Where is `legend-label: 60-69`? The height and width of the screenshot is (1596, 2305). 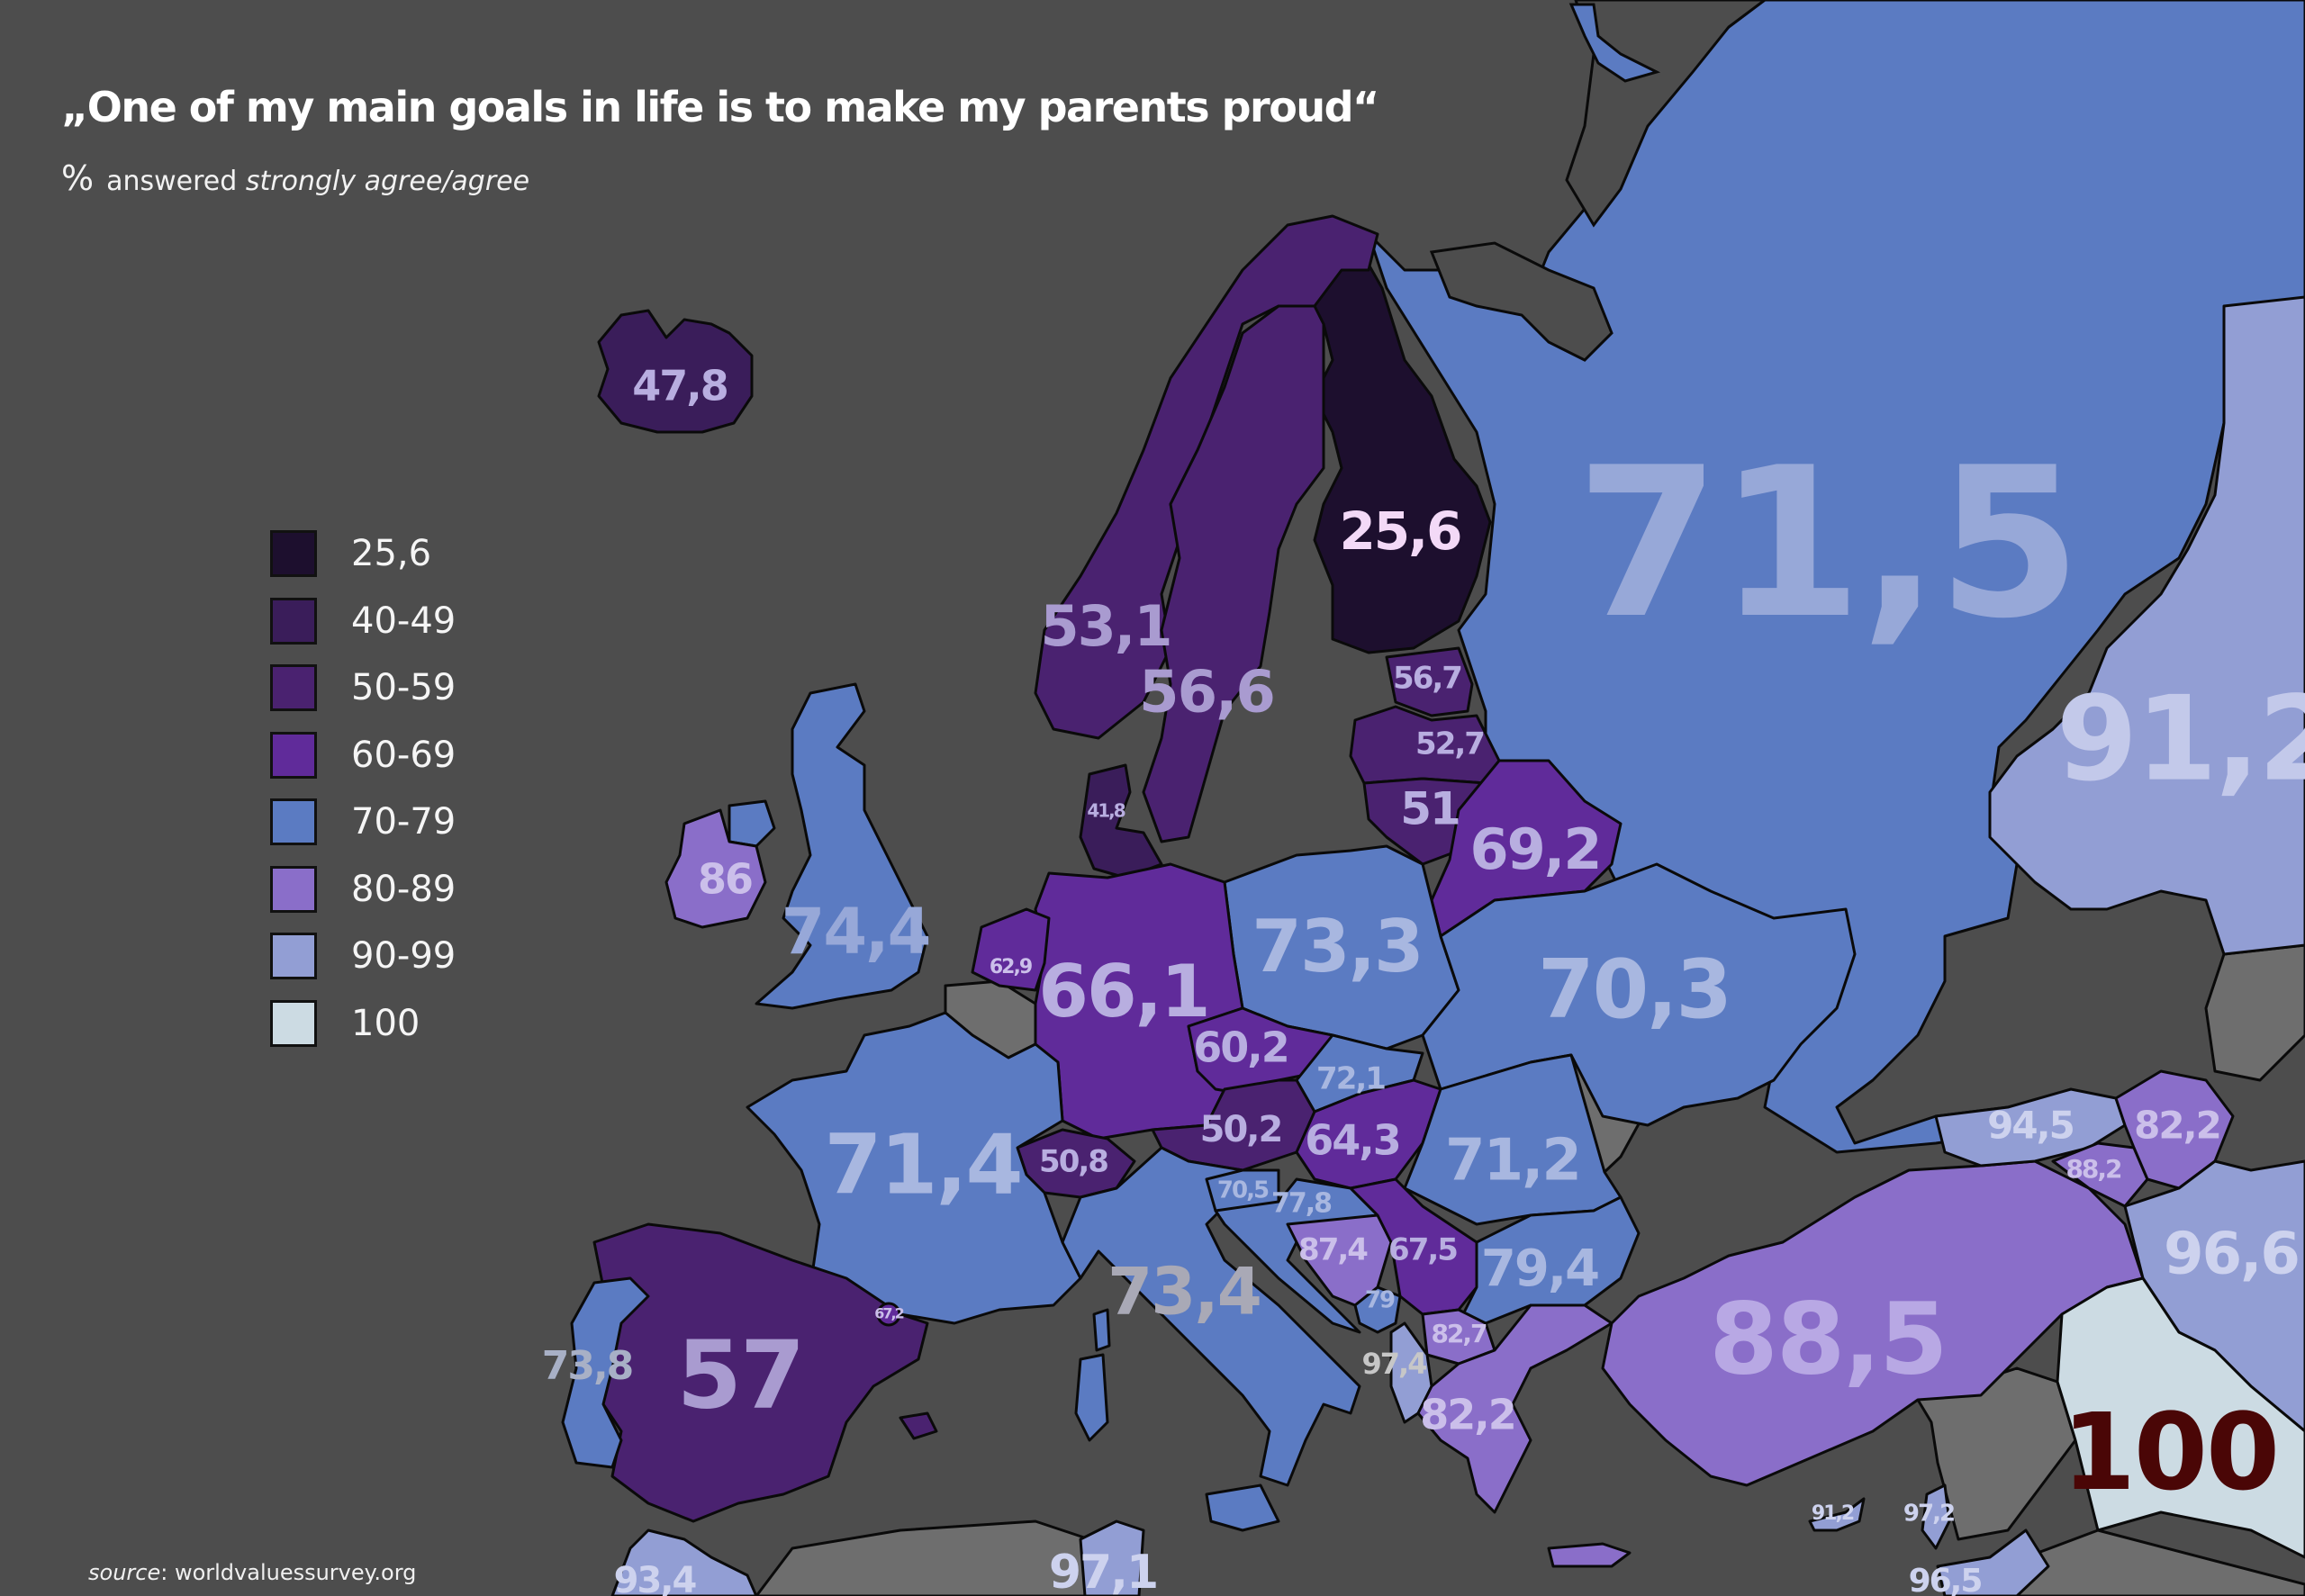
legend-label: 60-69 is located at coordinates (403, 755).